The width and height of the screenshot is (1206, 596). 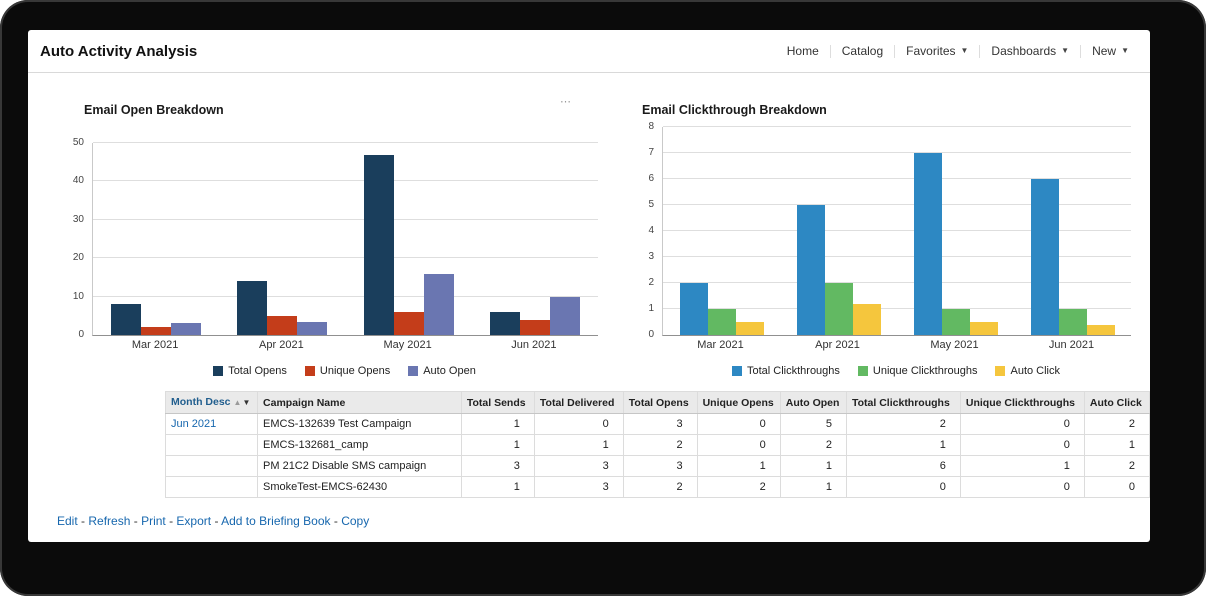 I want to click on nav-item-favorites: Favorites ▼, so click(x=937, y=51).